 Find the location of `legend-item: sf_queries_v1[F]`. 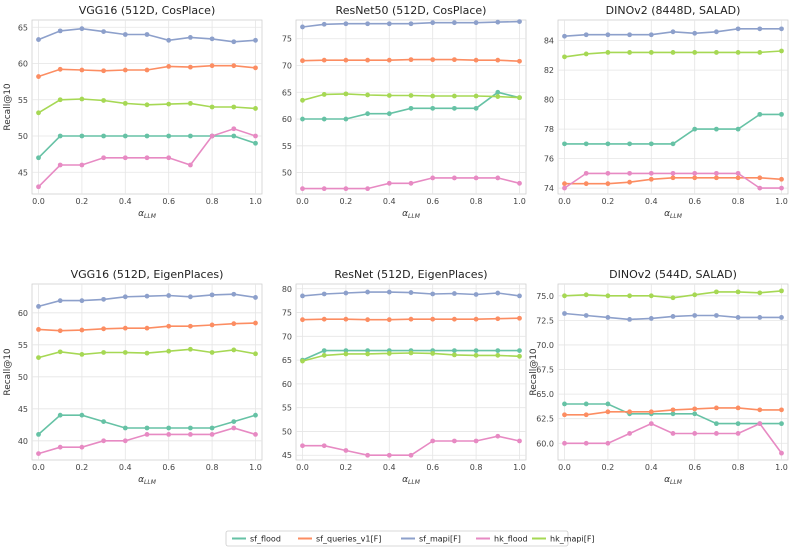

legend-item: sf_queries_v1[F] is located at coordinates (339, 539).